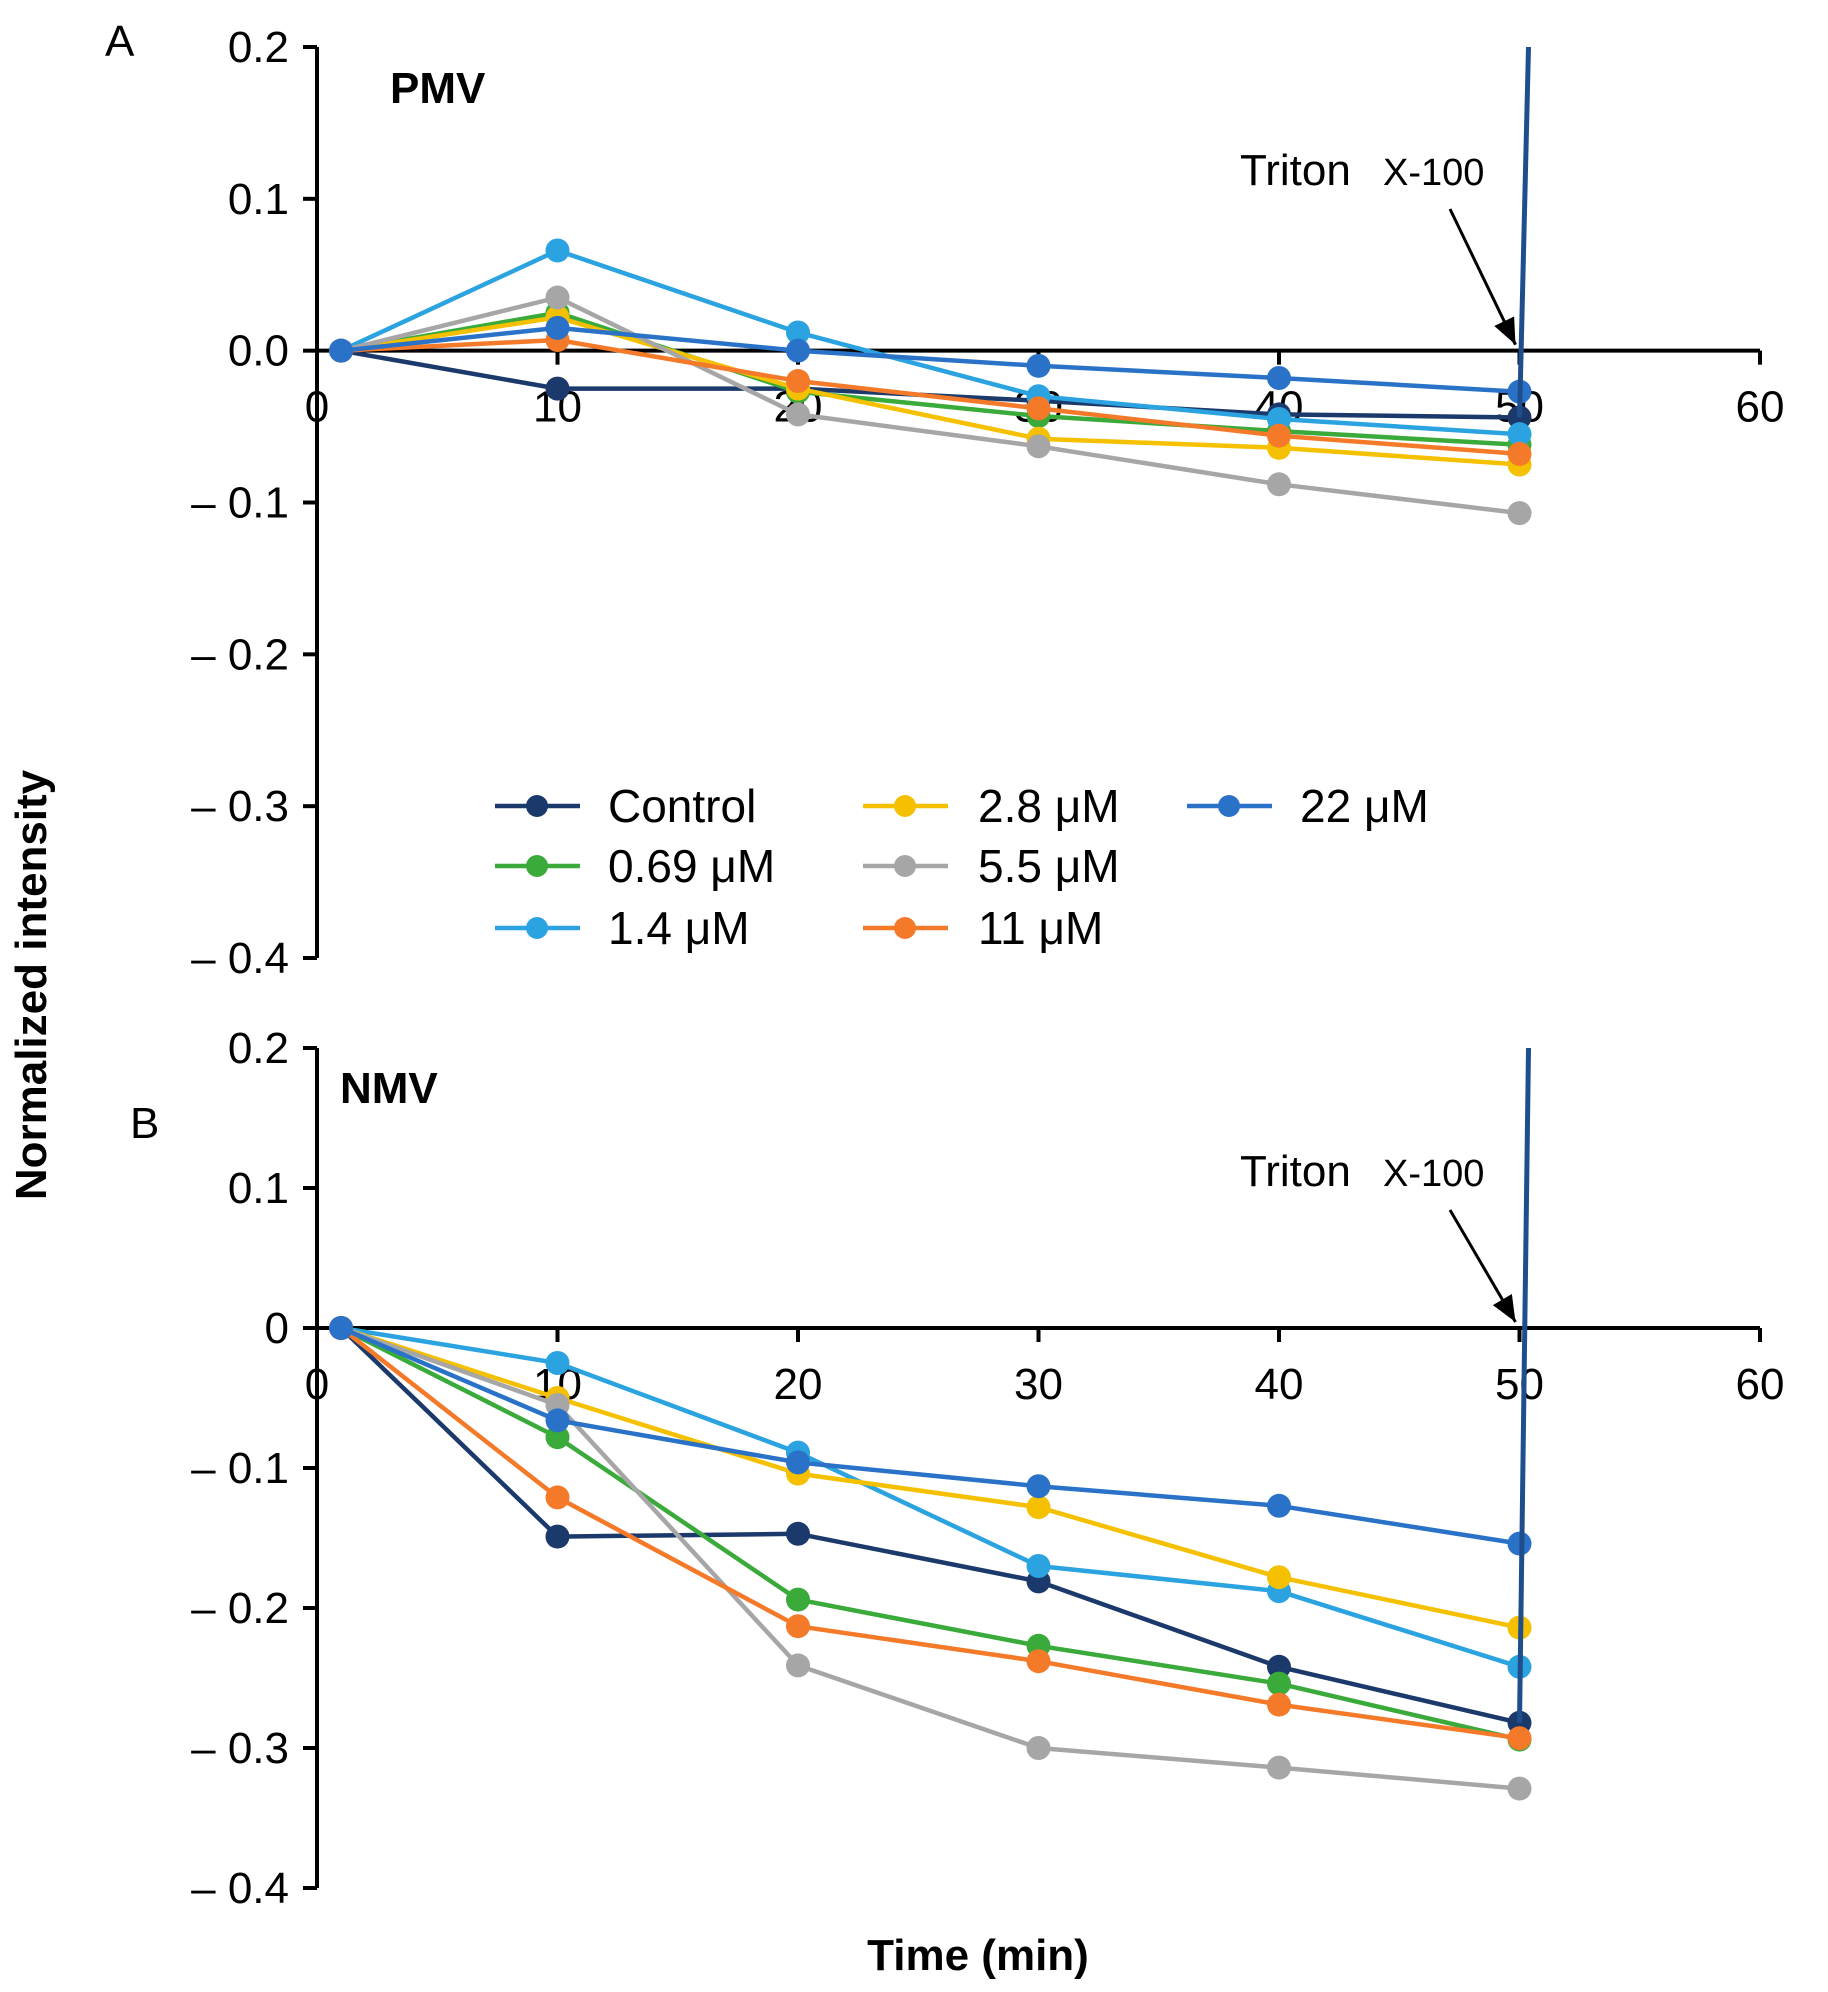 The image size is (1828, 1992). I want to click on panel-a-y-tick-label: – 0.1, so click(240, 503).